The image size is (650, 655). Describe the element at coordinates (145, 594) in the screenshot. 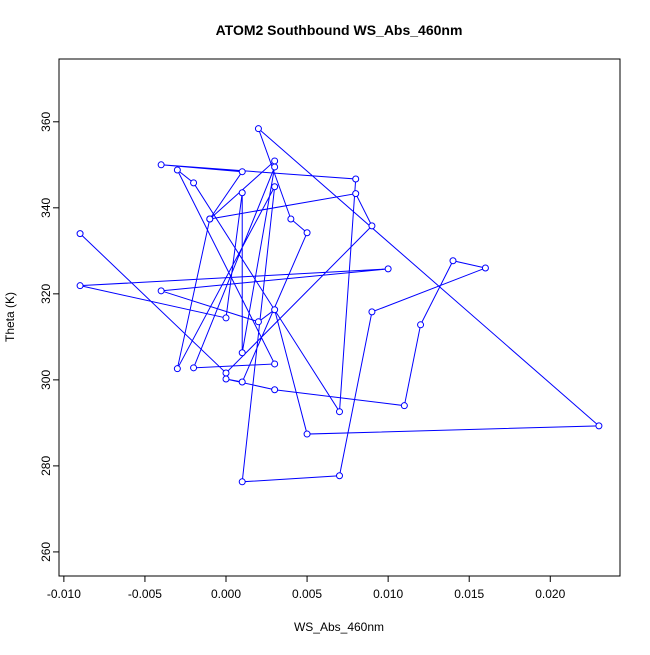

I see `x-tick-label: -0.005` at that location.